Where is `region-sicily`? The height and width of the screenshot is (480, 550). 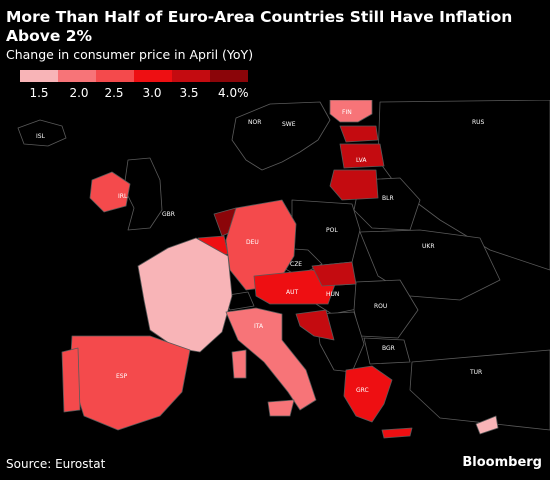 region-sicily is located at coordinates (281, 408).